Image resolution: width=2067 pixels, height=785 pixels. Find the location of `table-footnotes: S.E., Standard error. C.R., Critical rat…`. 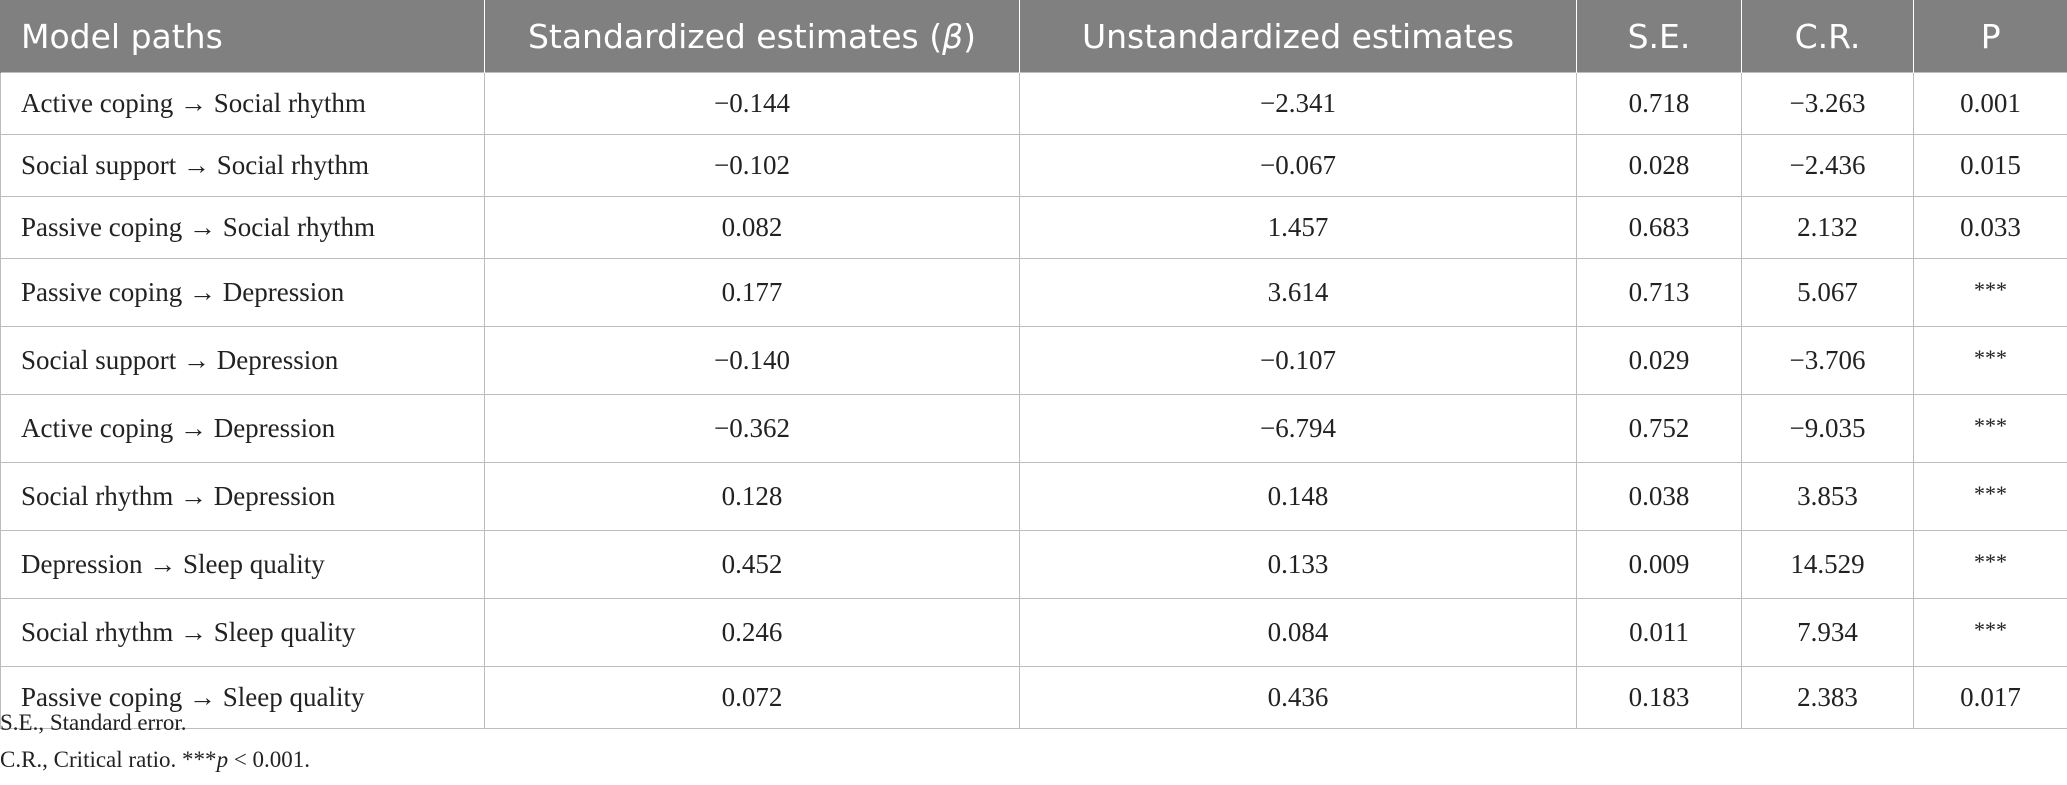

table-footnotes: S.E., Standard error. C.R., Critical rat… is located at coordinates (155, 741).